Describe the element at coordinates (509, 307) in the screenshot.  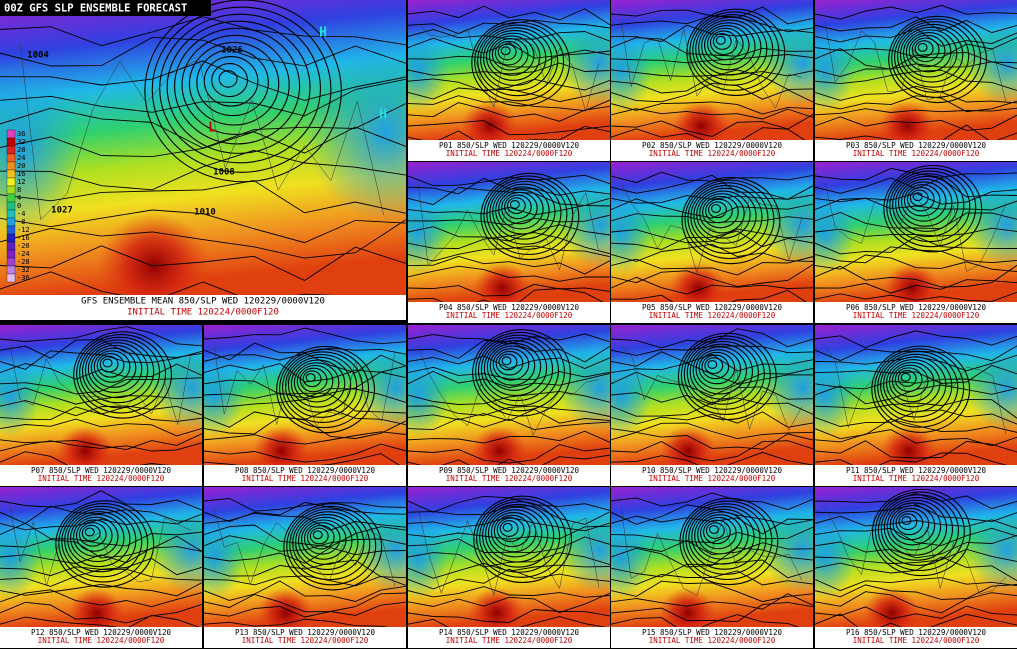
I see `panel-caption: P04 850/SLP WED 120229/0000V120` at that location.